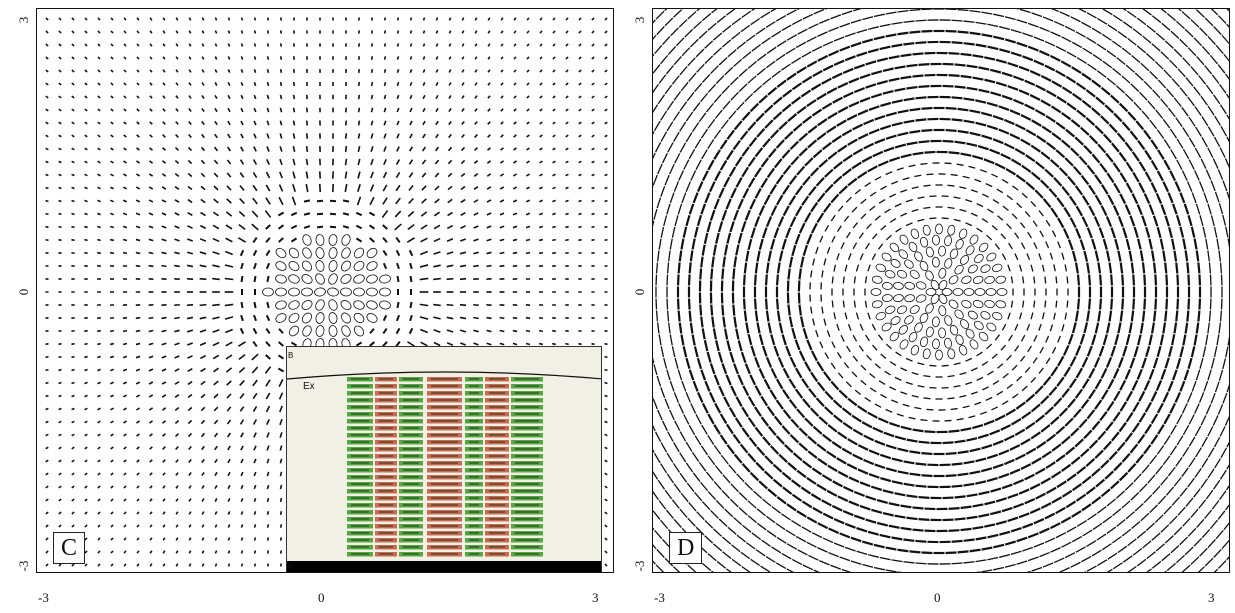 This screenshot has width=1235, height=613. I want to click on x-tick-c-right: 3, so click(595, 597).